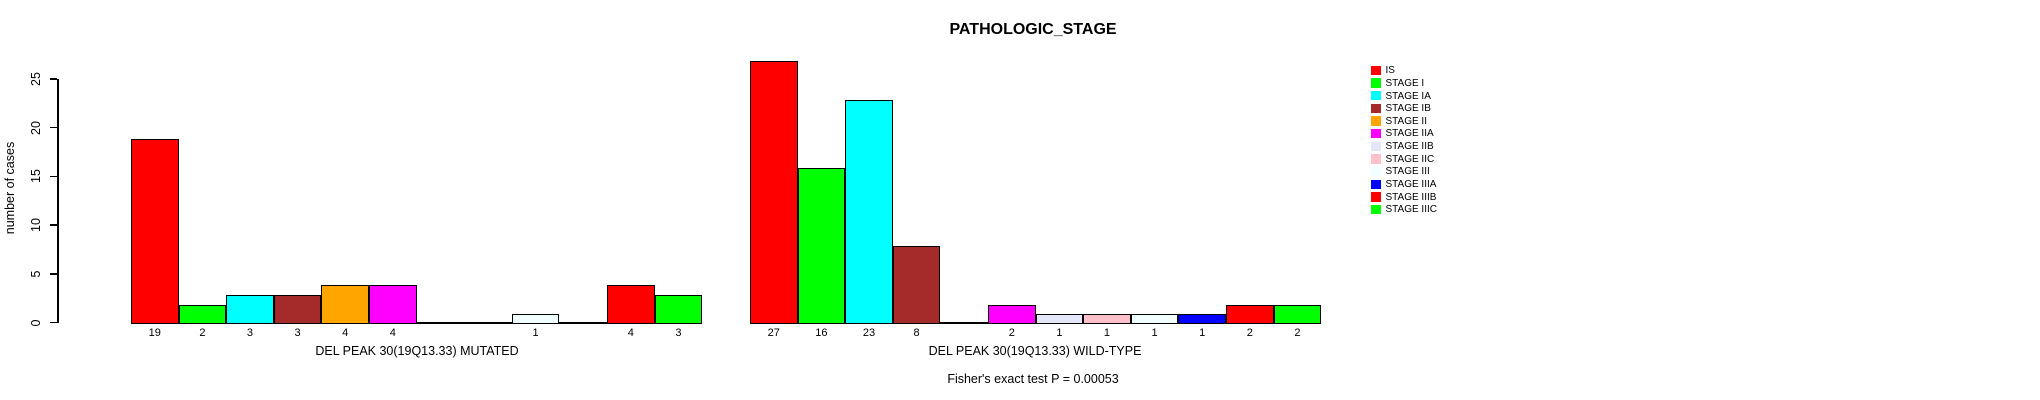 This screenshot has height=400, width=2040. I want to click on chart-title: PATHOLOGIC_STAGE, so click(1033, 29).